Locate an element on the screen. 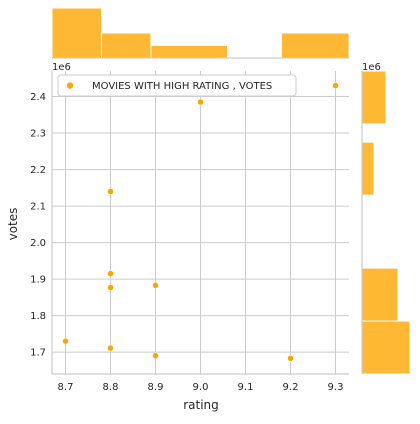 The height and width of the screenshot is (424, 420). legend-label: MOVIES WITH HIGH RATING , VOTES is located at coordinates (182, 86).